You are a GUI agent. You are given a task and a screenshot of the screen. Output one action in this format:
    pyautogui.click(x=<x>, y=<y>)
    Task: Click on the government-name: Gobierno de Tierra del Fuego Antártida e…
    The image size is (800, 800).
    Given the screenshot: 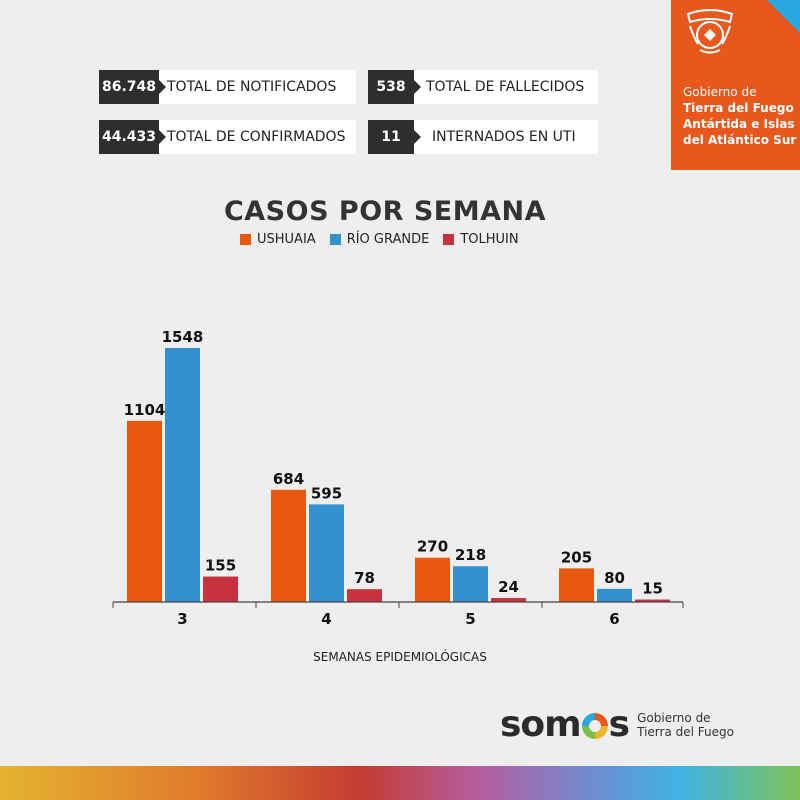 What is the action you would take?
    pyautogui.click(x=740, y=116)
    